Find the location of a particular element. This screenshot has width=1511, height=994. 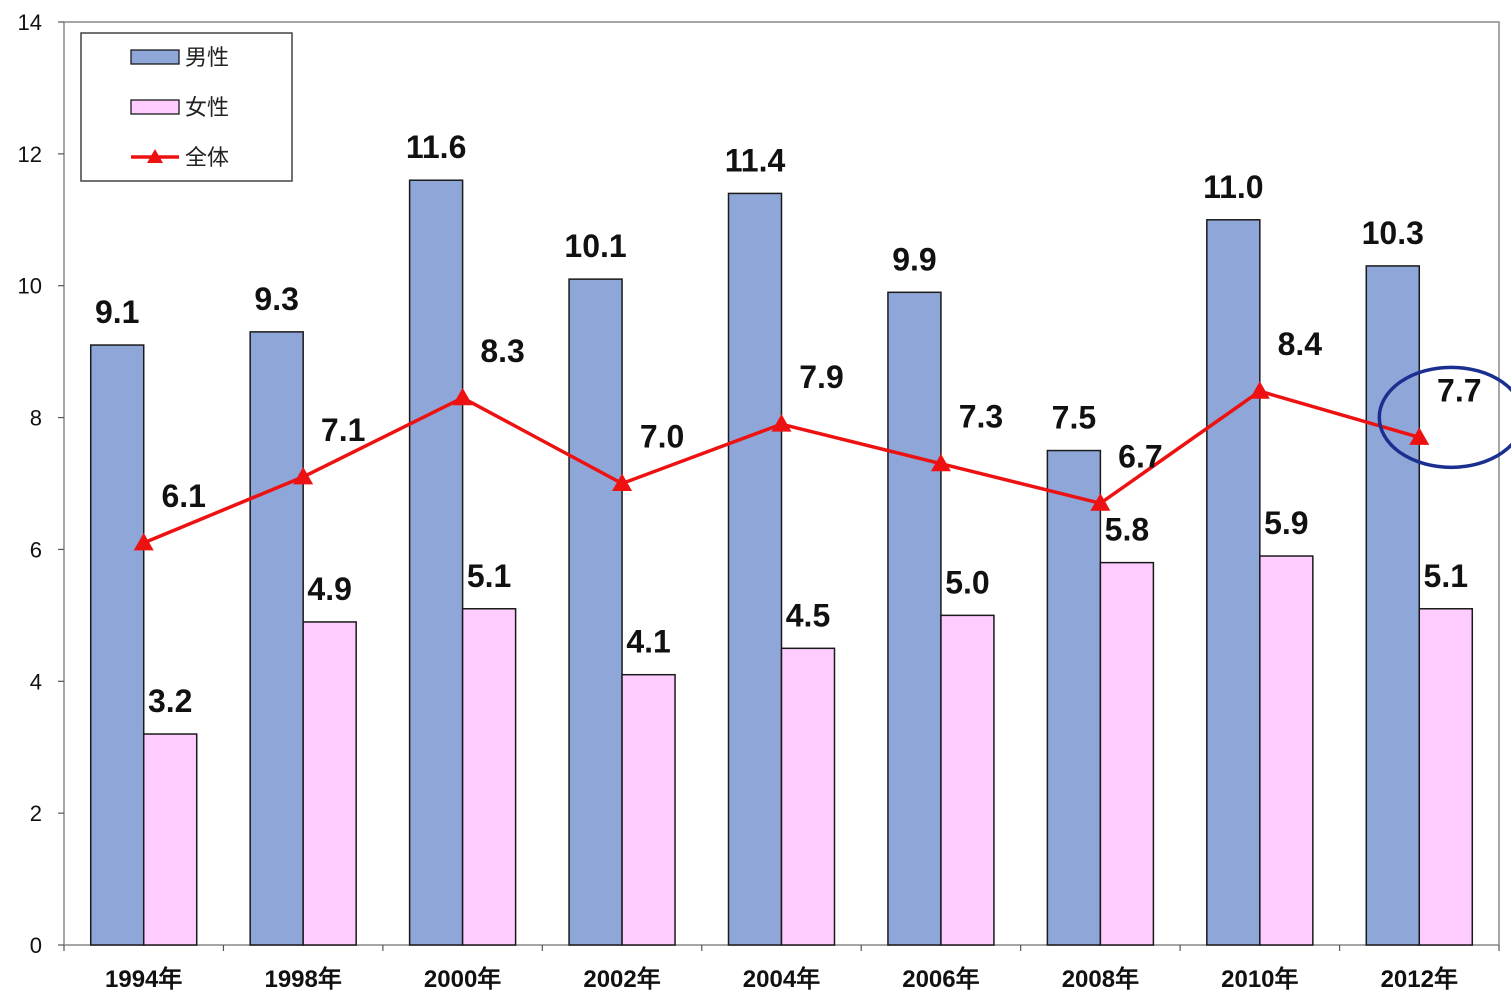

data-label-total: 7.1 is located at coordinates (343, 430).